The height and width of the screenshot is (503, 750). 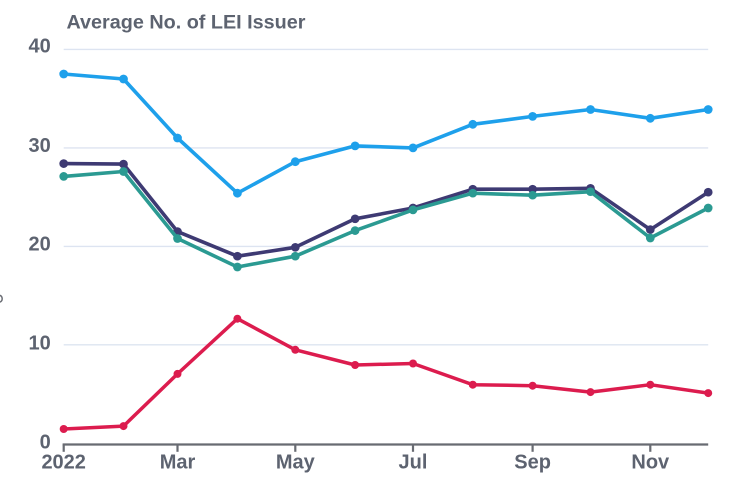 What do you see at coordinates (63, 462) in the screenshot?
I see `svg-text: 2022` at bounding box center [63, 462].